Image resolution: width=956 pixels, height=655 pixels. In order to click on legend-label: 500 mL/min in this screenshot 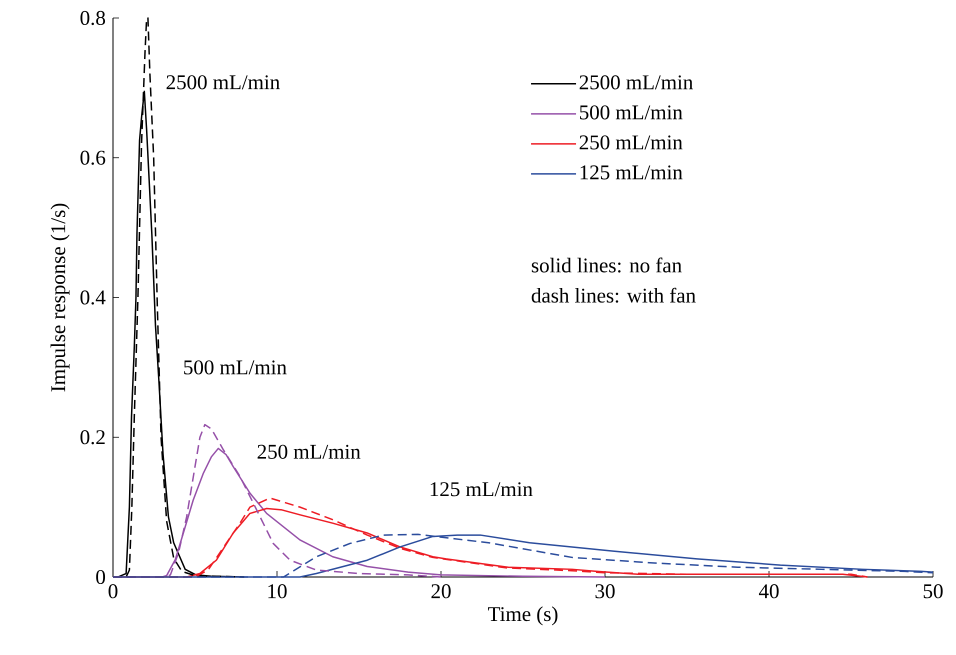, I will do `click(631, 112)`.